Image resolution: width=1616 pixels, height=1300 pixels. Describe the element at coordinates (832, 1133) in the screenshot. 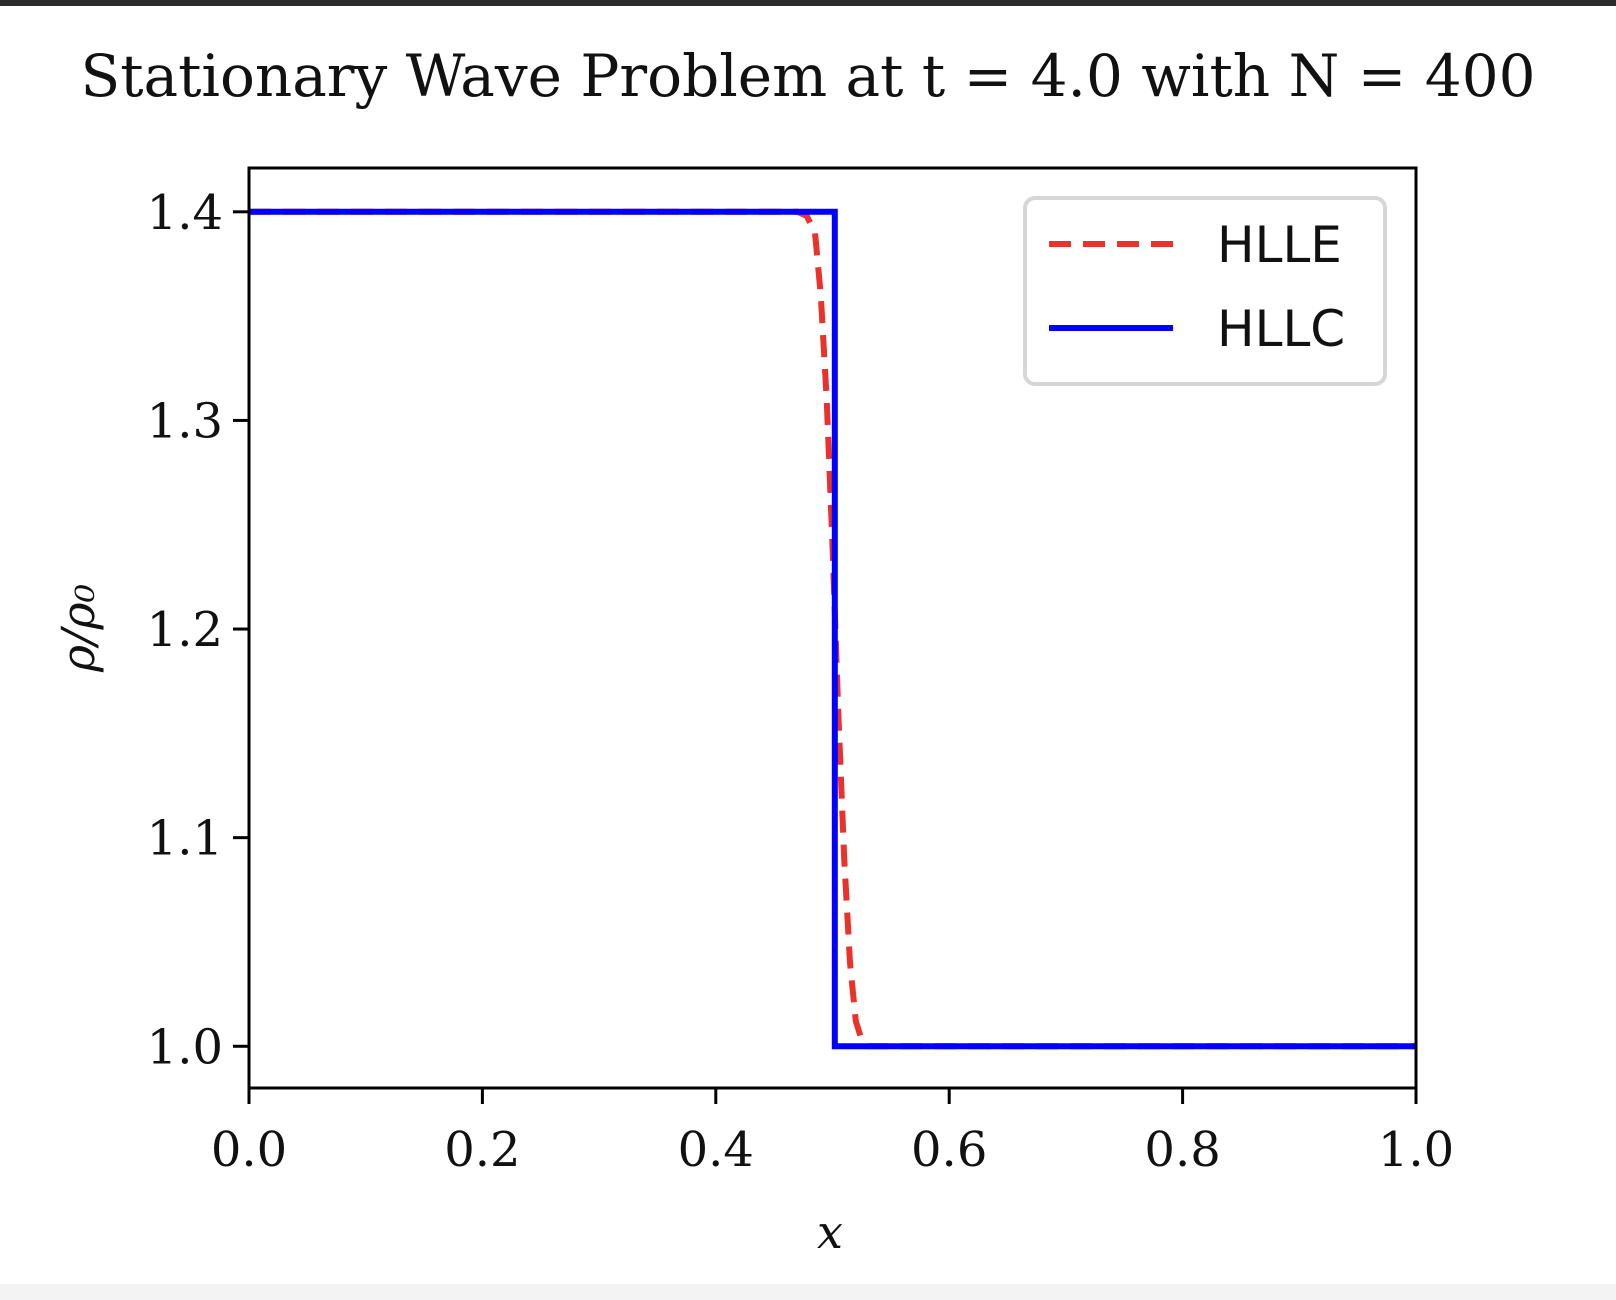

I see `x-axis: 0.0 0.2 0.4 0.6 0.8 1.0` at that location.